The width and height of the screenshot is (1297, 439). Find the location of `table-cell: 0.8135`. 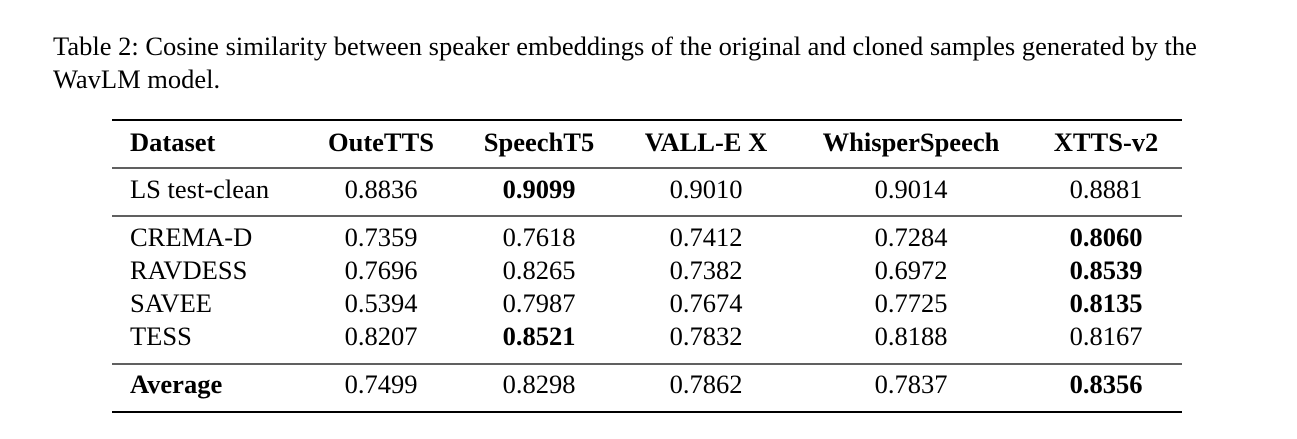

table-cell: 0.8135 is located at coordinates (1106, 303).